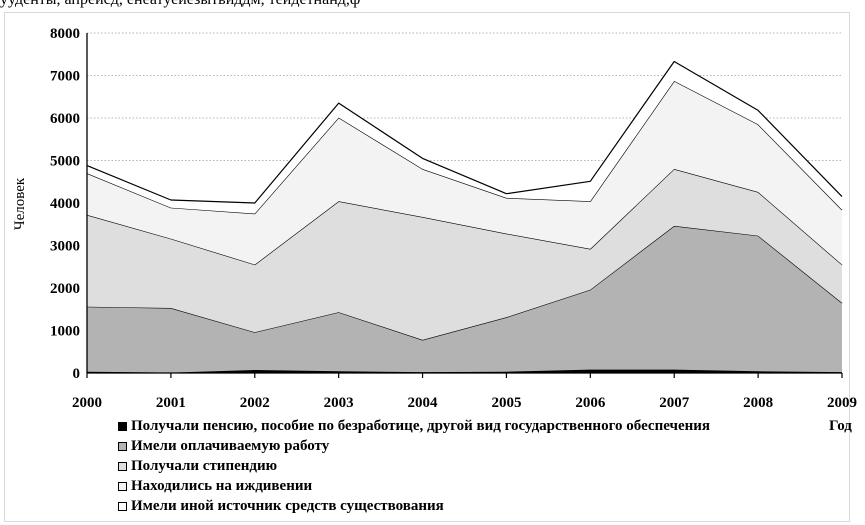  Describe the element at coordinates (65, 289) in the screenshot. I see `y-tick-label: 2000` at that location.